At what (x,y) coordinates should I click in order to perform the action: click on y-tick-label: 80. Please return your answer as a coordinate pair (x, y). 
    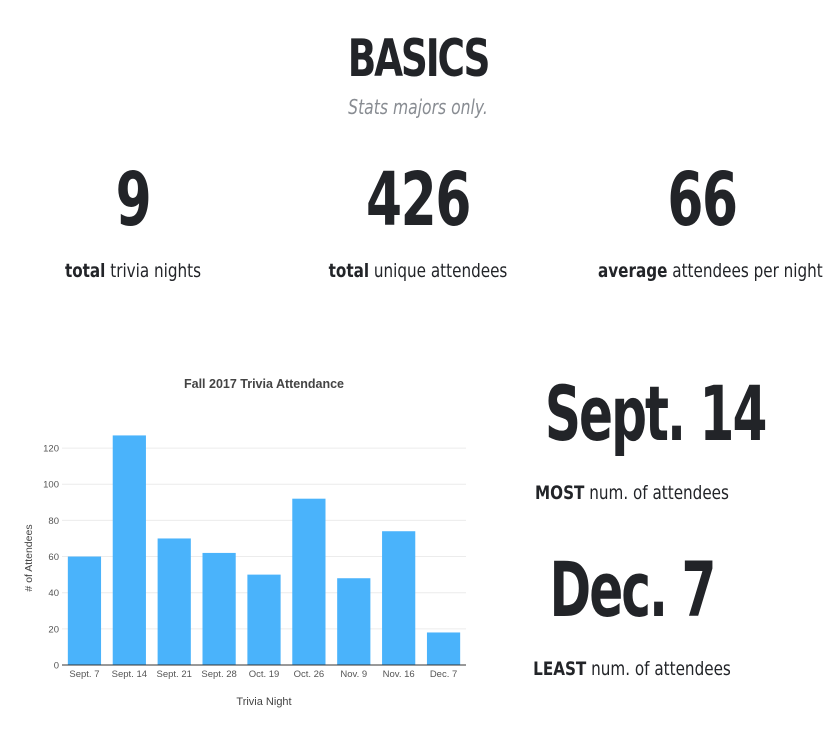
    Looking at the image, I should click on (53, 521).